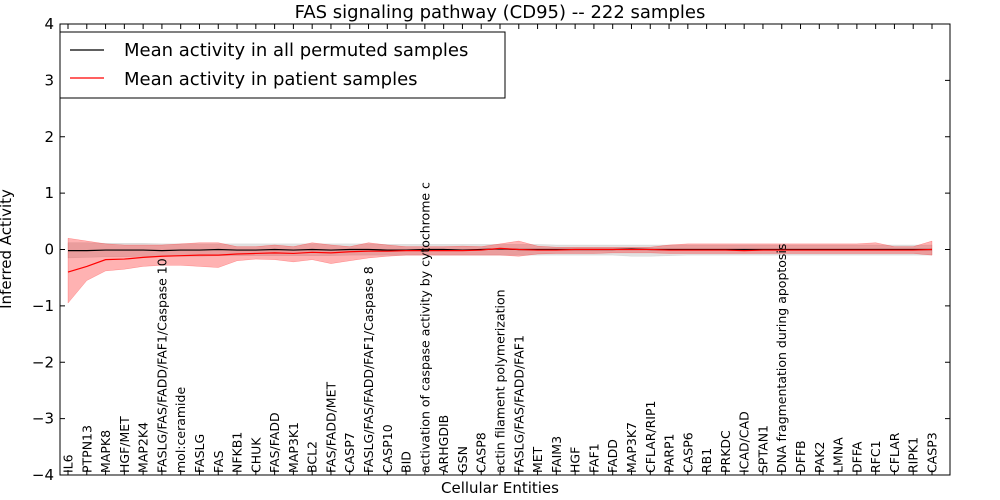  What do you see at coordinates (330, 427) in the screenshot?
I see `x-tick-label: FAS/FADD/MET` at bounding box center [330, 427].